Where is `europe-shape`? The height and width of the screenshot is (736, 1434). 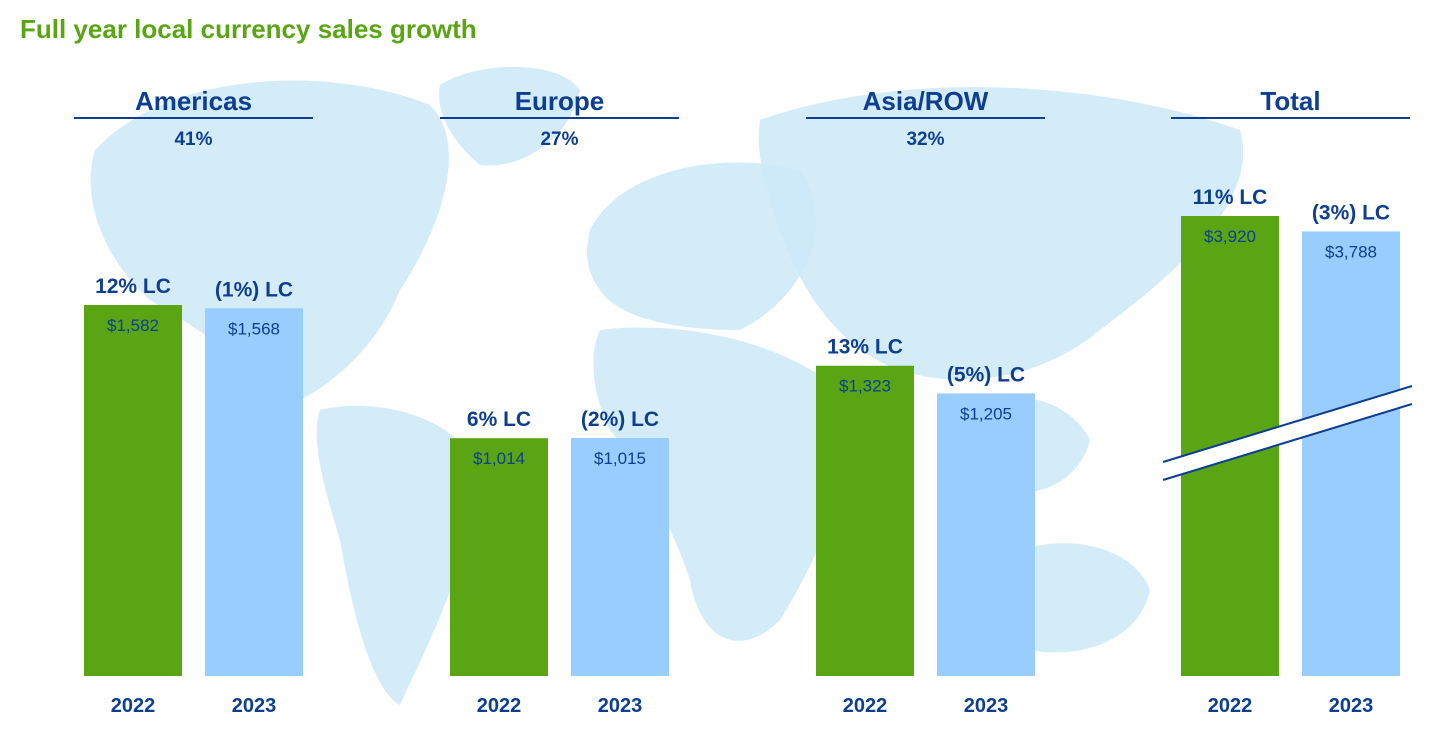 europe-shape is located at coordinates (702, 246).